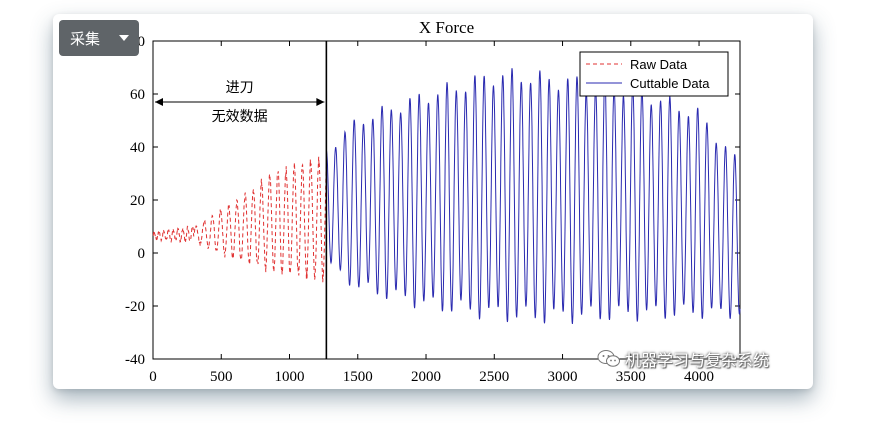 This screenshot has height=428, width=869. Describe the element at coordinates (670, 83) in the screenshot. I see `legend-cuttable-label: Cuttable Data` at that location.